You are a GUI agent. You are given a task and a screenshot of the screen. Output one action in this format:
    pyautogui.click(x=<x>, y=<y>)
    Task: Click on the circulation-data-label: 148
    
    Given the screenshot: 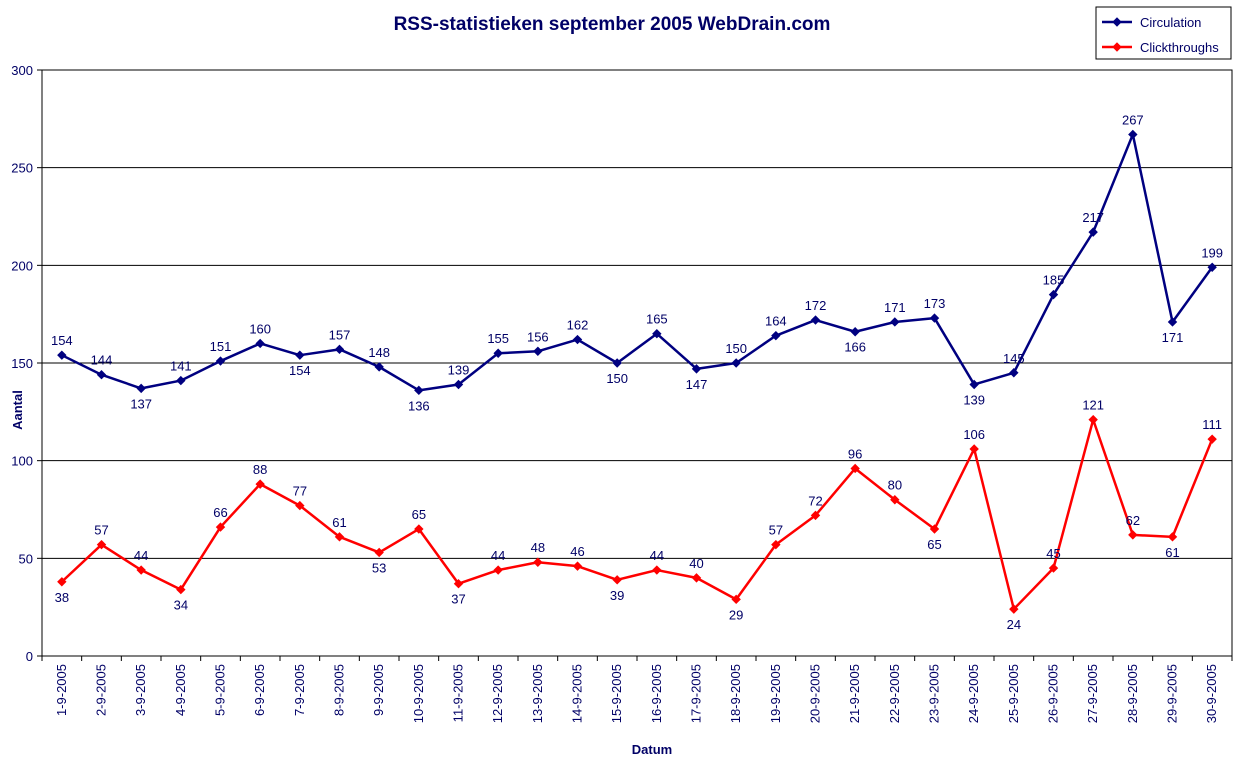 What is the action you would take?
    pyautogui.click(x=379, y=352)
    